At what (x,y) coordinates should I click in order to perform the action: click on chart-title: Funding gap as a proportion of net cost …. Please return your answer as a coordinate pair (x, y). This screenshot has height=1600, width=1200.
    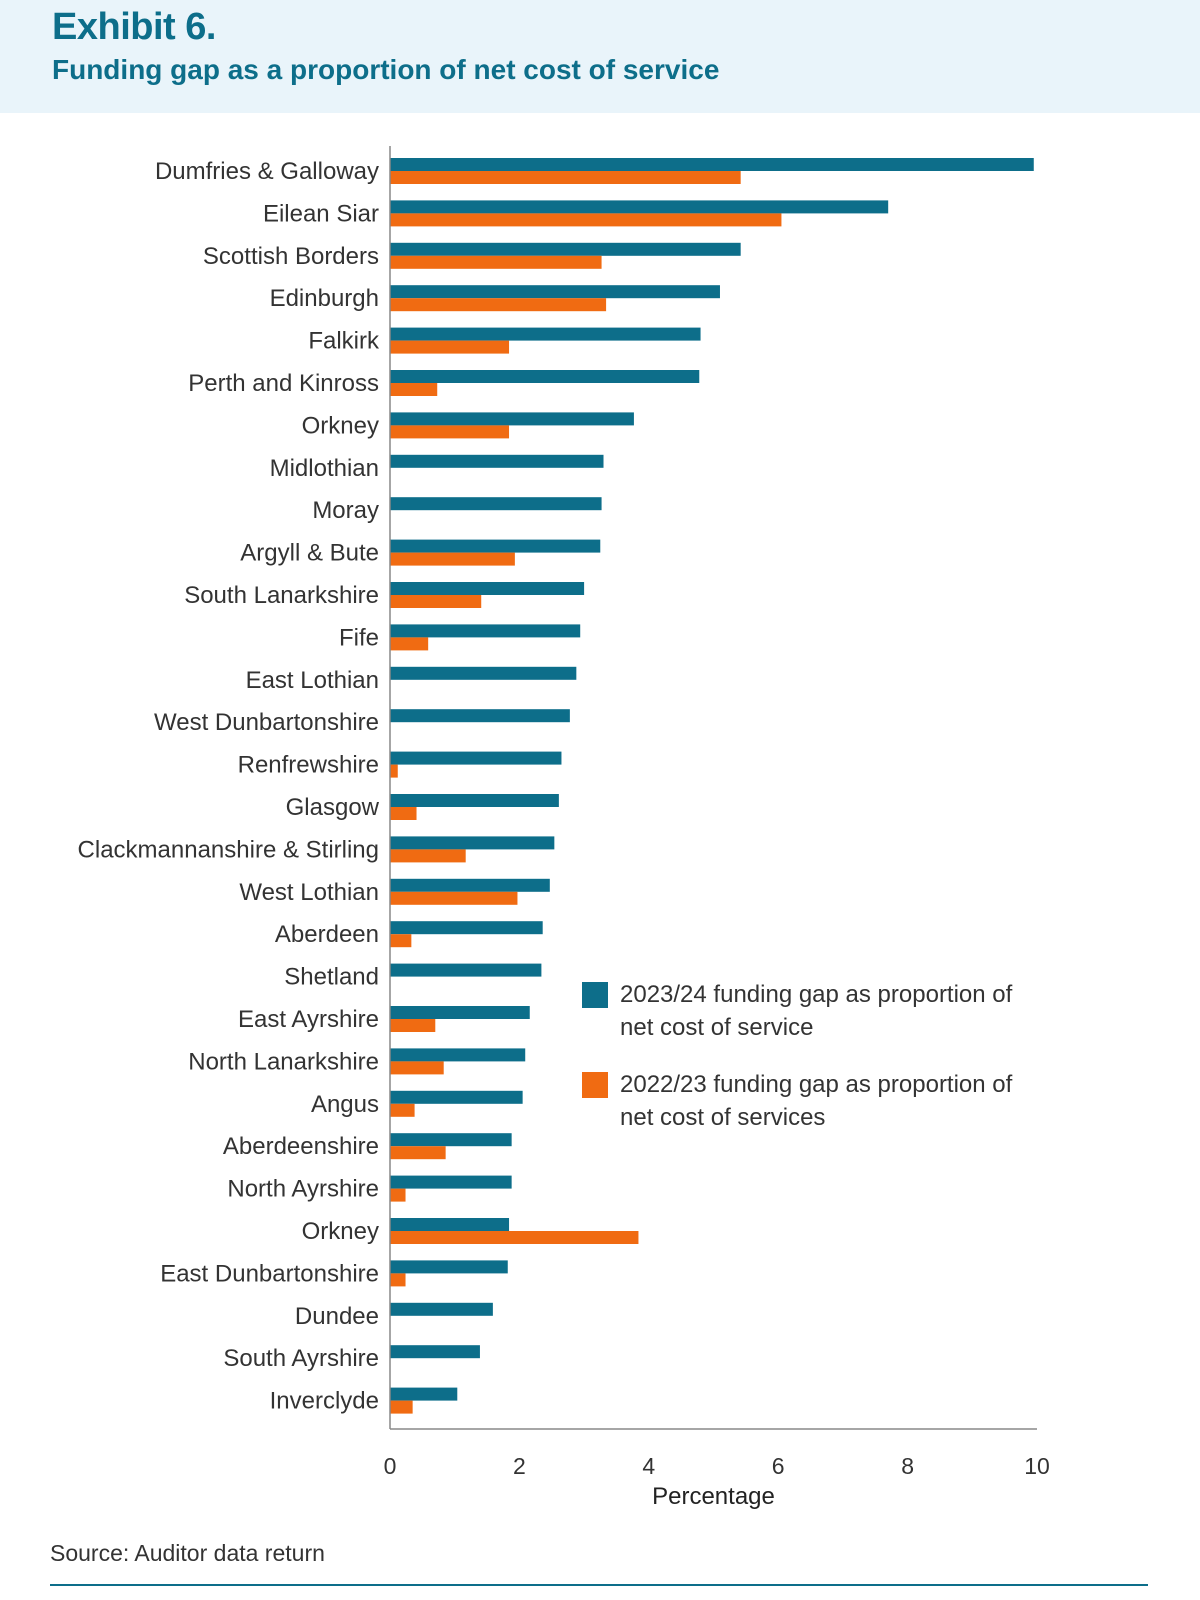
    Looking at the image, I should click on (386, 69).